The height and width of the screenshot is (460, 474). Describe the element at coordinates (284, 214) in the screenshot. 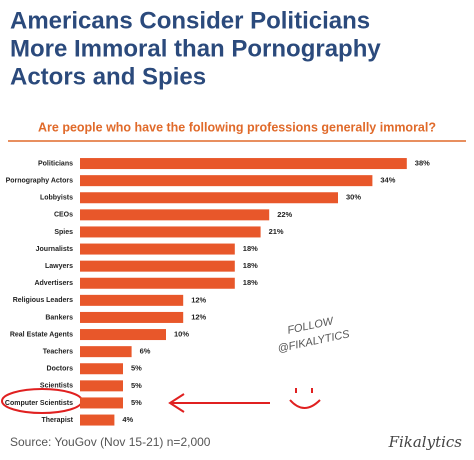

I see `value-label: 22%` at that location.